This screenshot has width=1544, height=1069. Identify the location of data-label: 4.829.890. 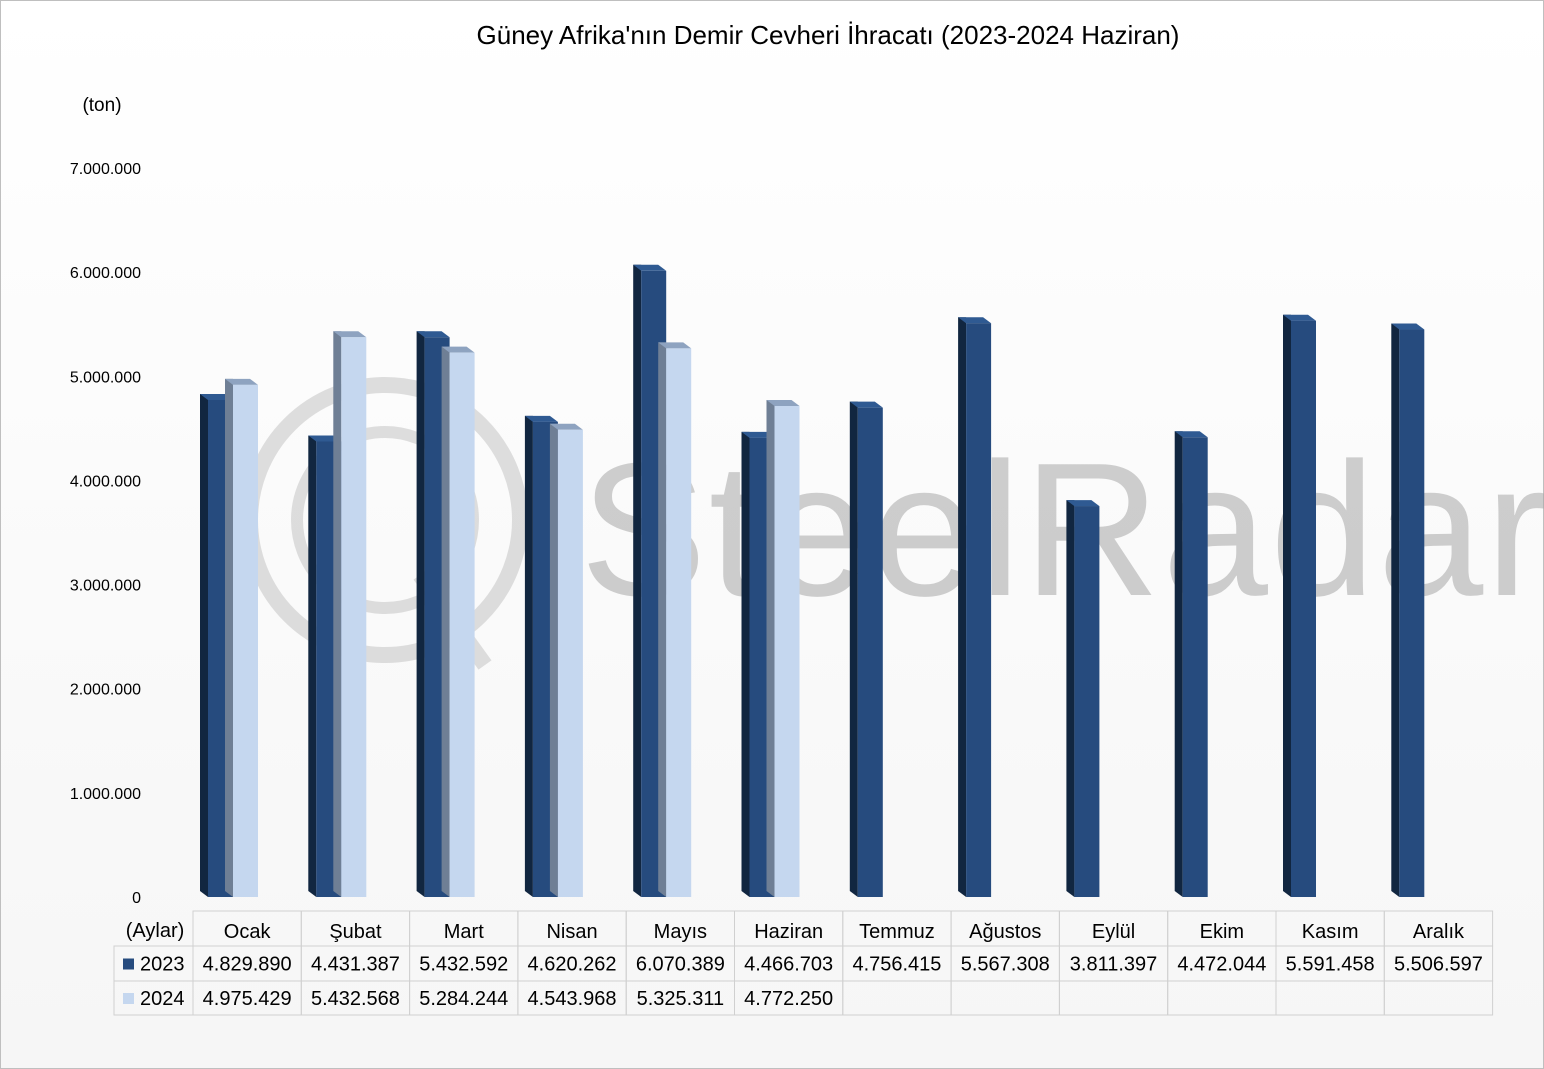
(247, 965).